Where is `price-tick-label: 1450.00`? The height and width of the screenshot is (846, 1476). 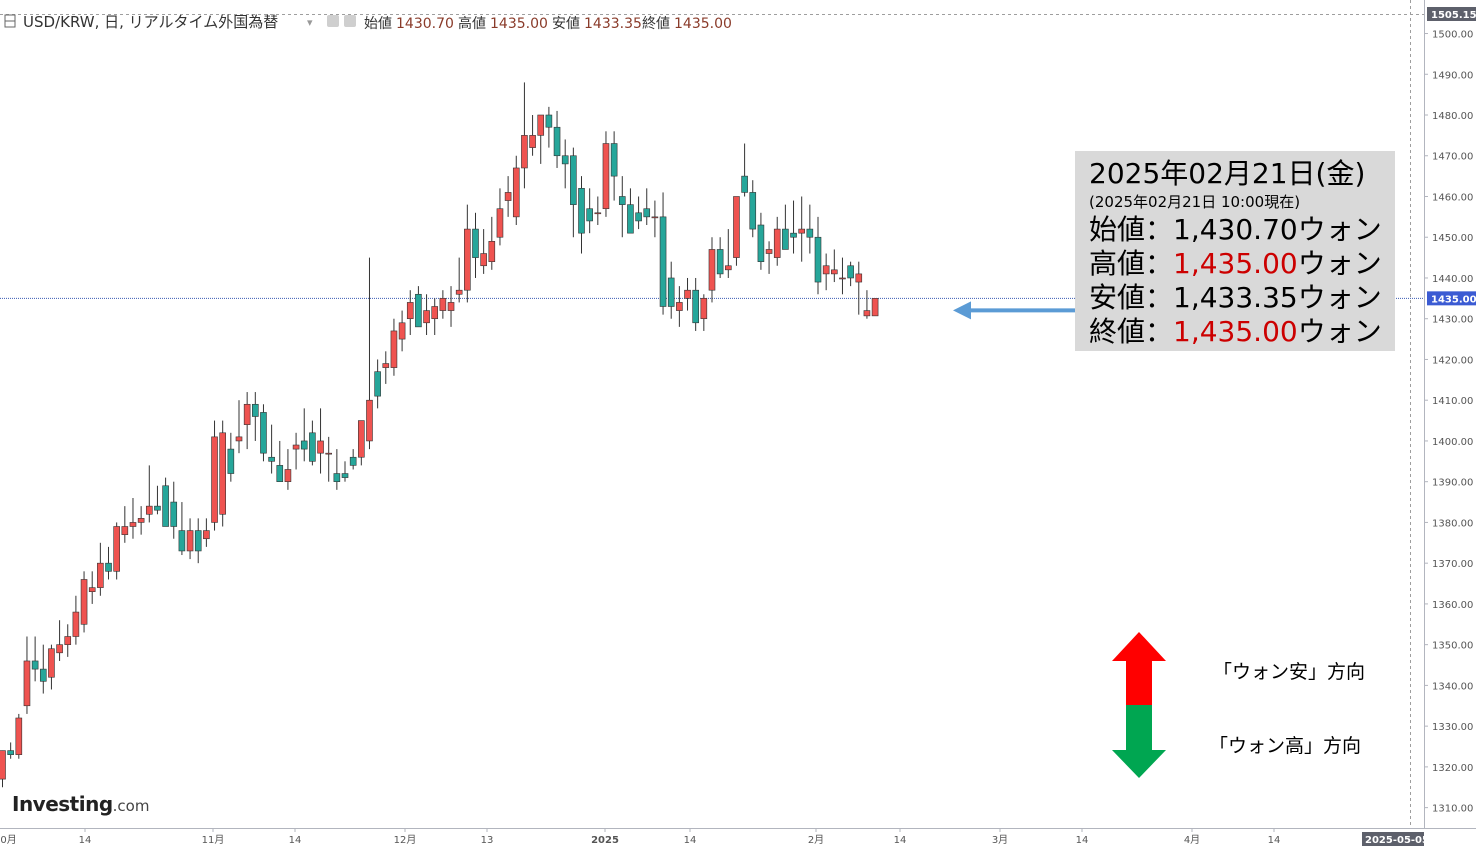
price-tick-label: 1450.00 is located at coordinates (1452, 238).